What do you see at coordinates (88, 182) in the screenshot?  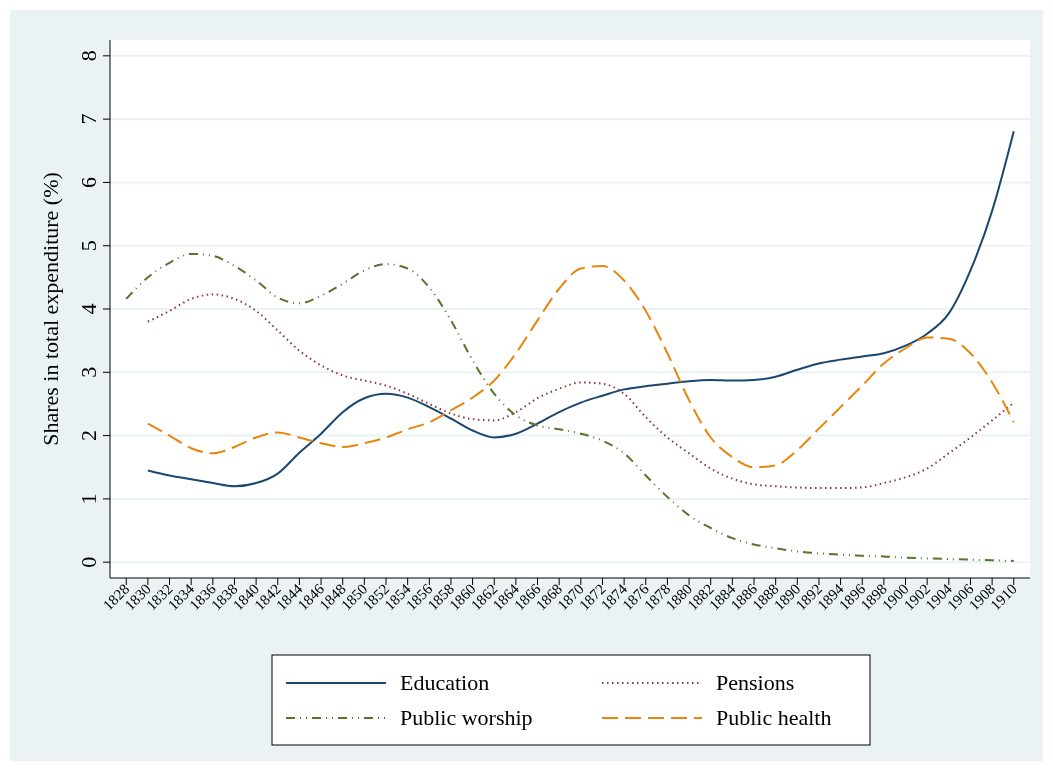 I see `y-tick-label: 6` at bounding box center [88, 182].